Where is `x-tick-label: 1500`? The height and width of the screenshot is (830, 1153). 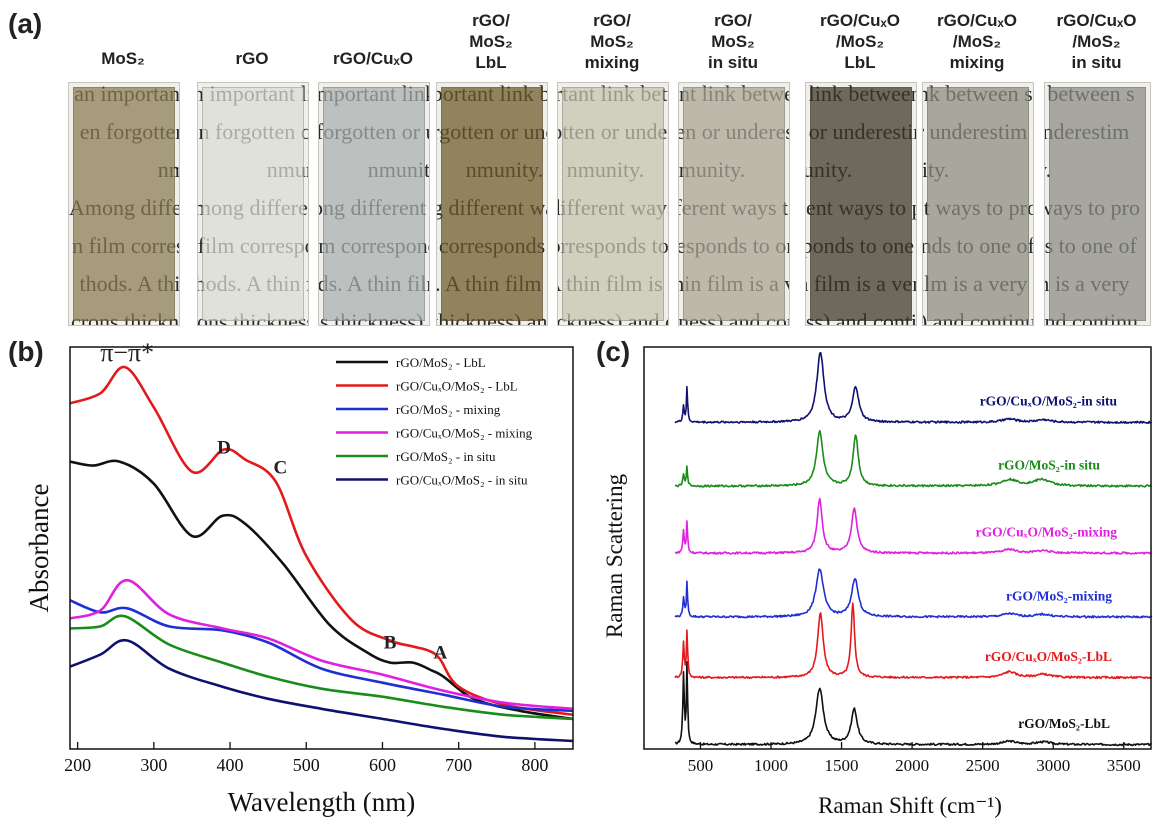
x-tick-label: 1500 is located at coordinates (842, 765).